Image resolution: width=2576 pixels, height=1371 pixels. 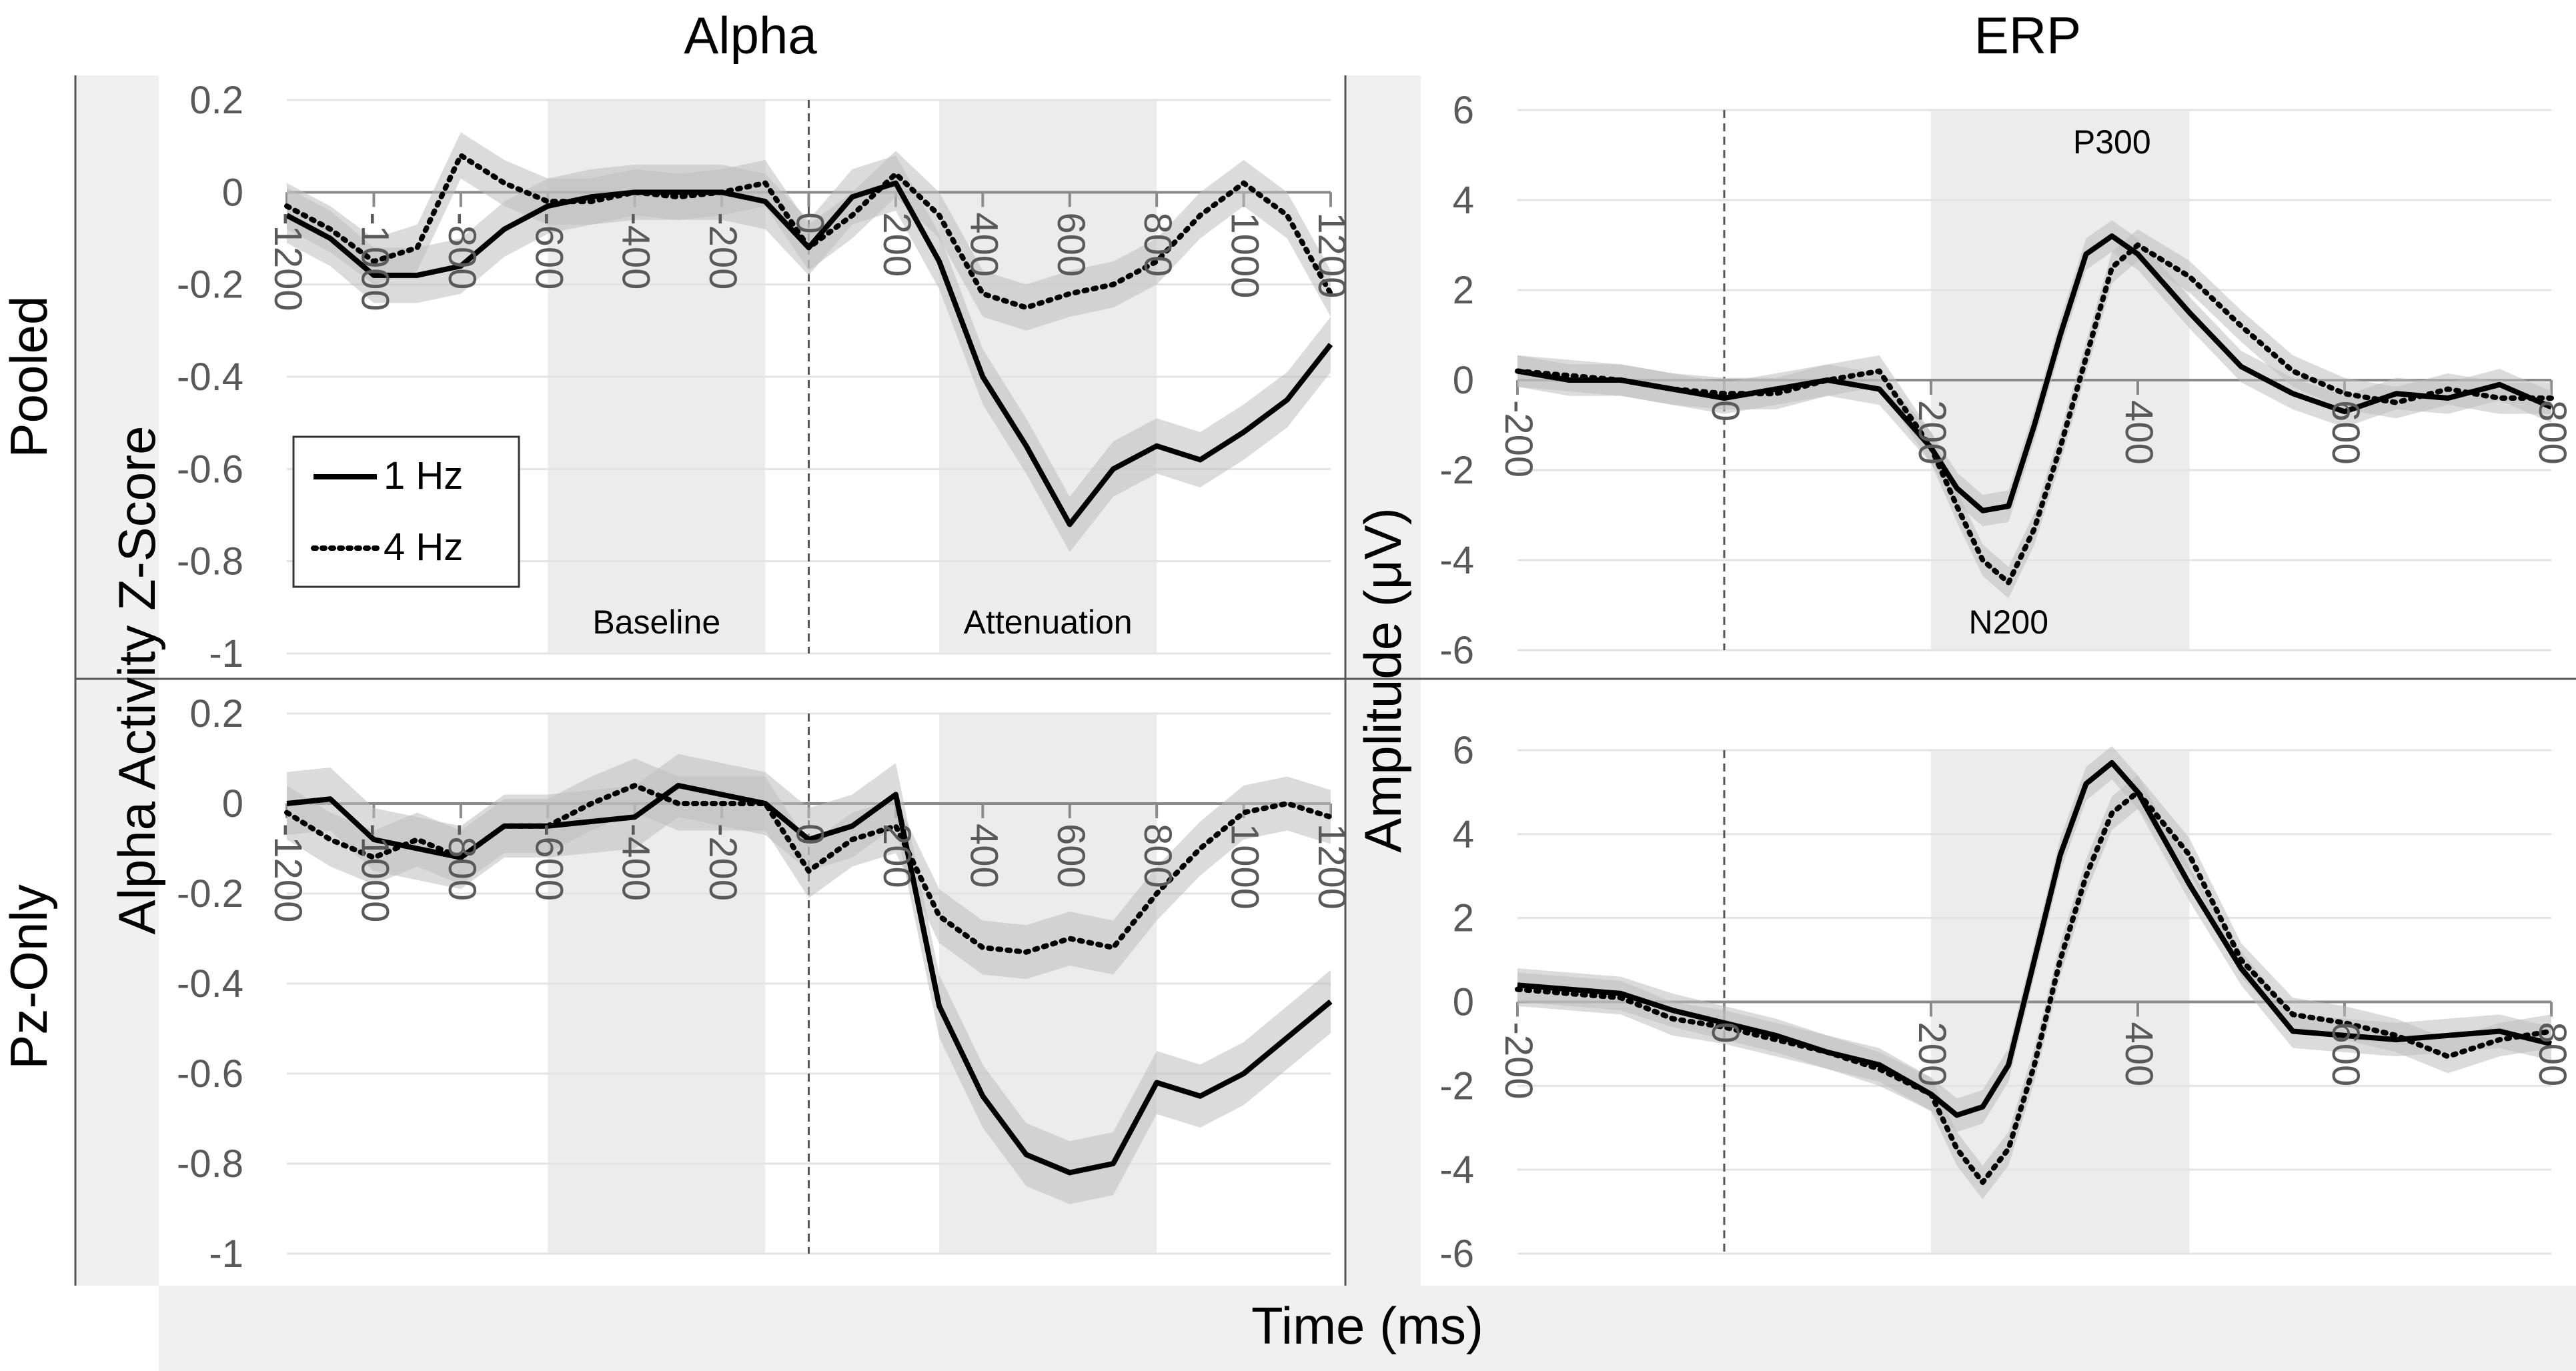 I want to click on region-label-p300: P300, so click(x=2112, y=142).